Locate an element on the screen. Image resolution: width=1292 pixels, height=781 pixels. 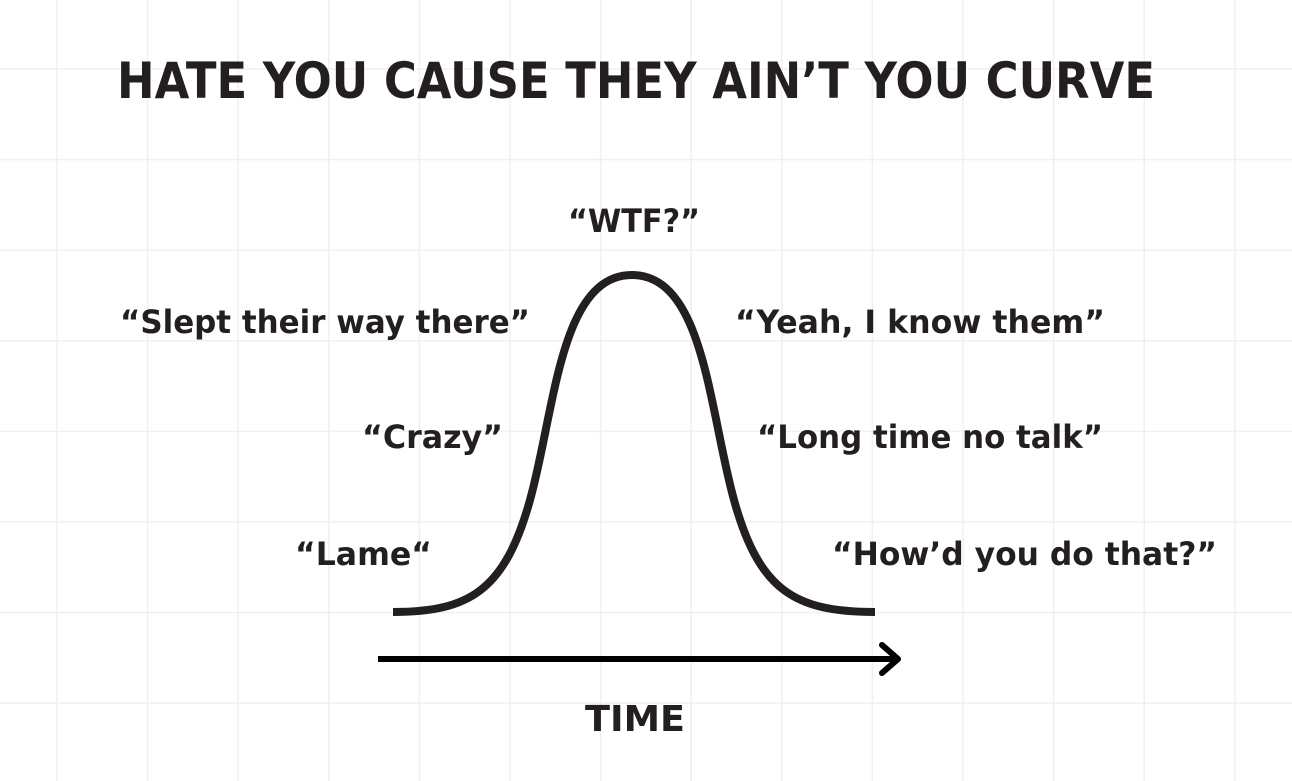
label-left-top: “Slept their way there” is located at coordinates (325, 322).